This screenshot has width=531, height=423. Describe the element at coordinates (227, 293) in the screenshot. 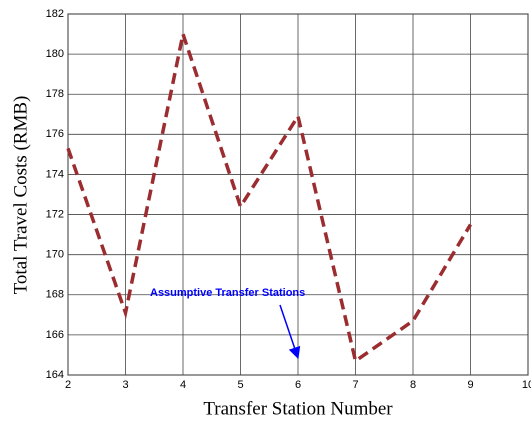

I see `annotation: Assumptive Transfer Stations` at that location.